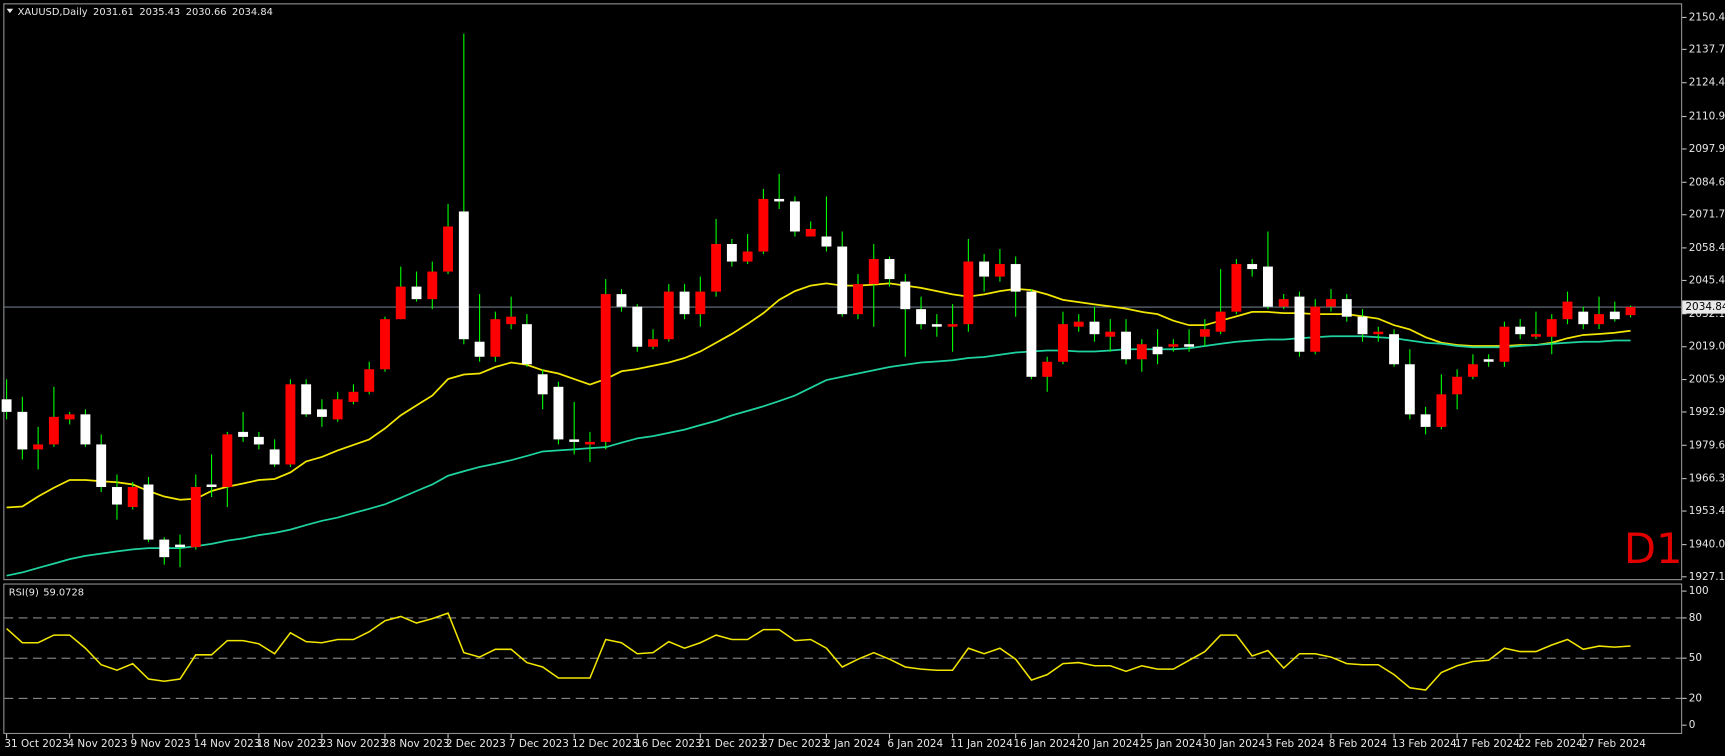 This screenshot has width=1725, height=756. I want to click on y-tick-label: 1953.40, so click(1707, 511).